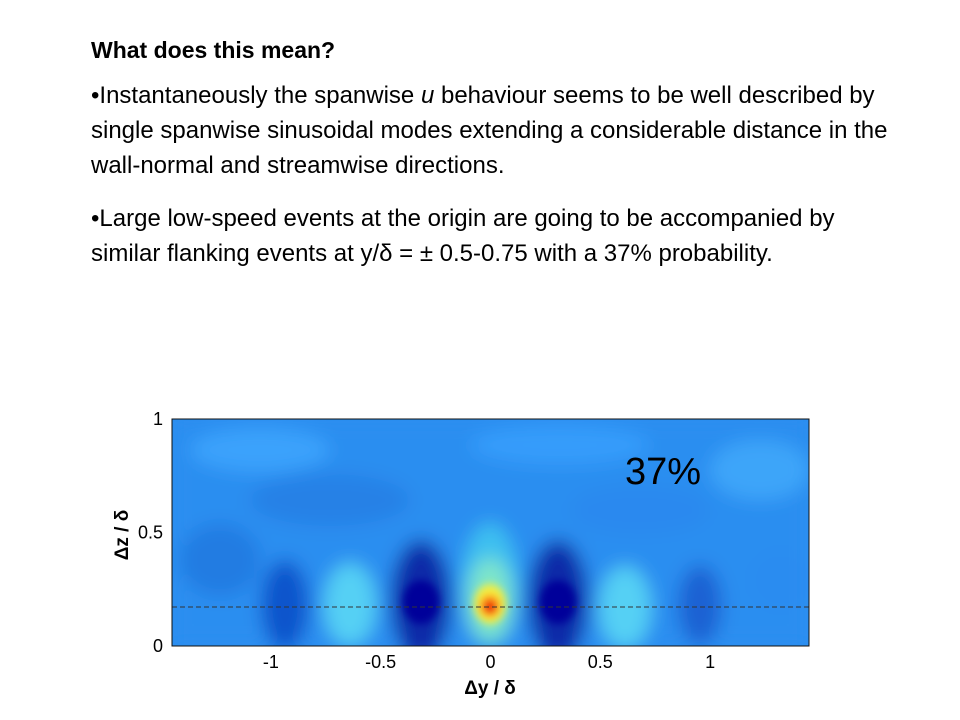  I want to click on y-axis-ticks: 00.51, so click(150, 532).